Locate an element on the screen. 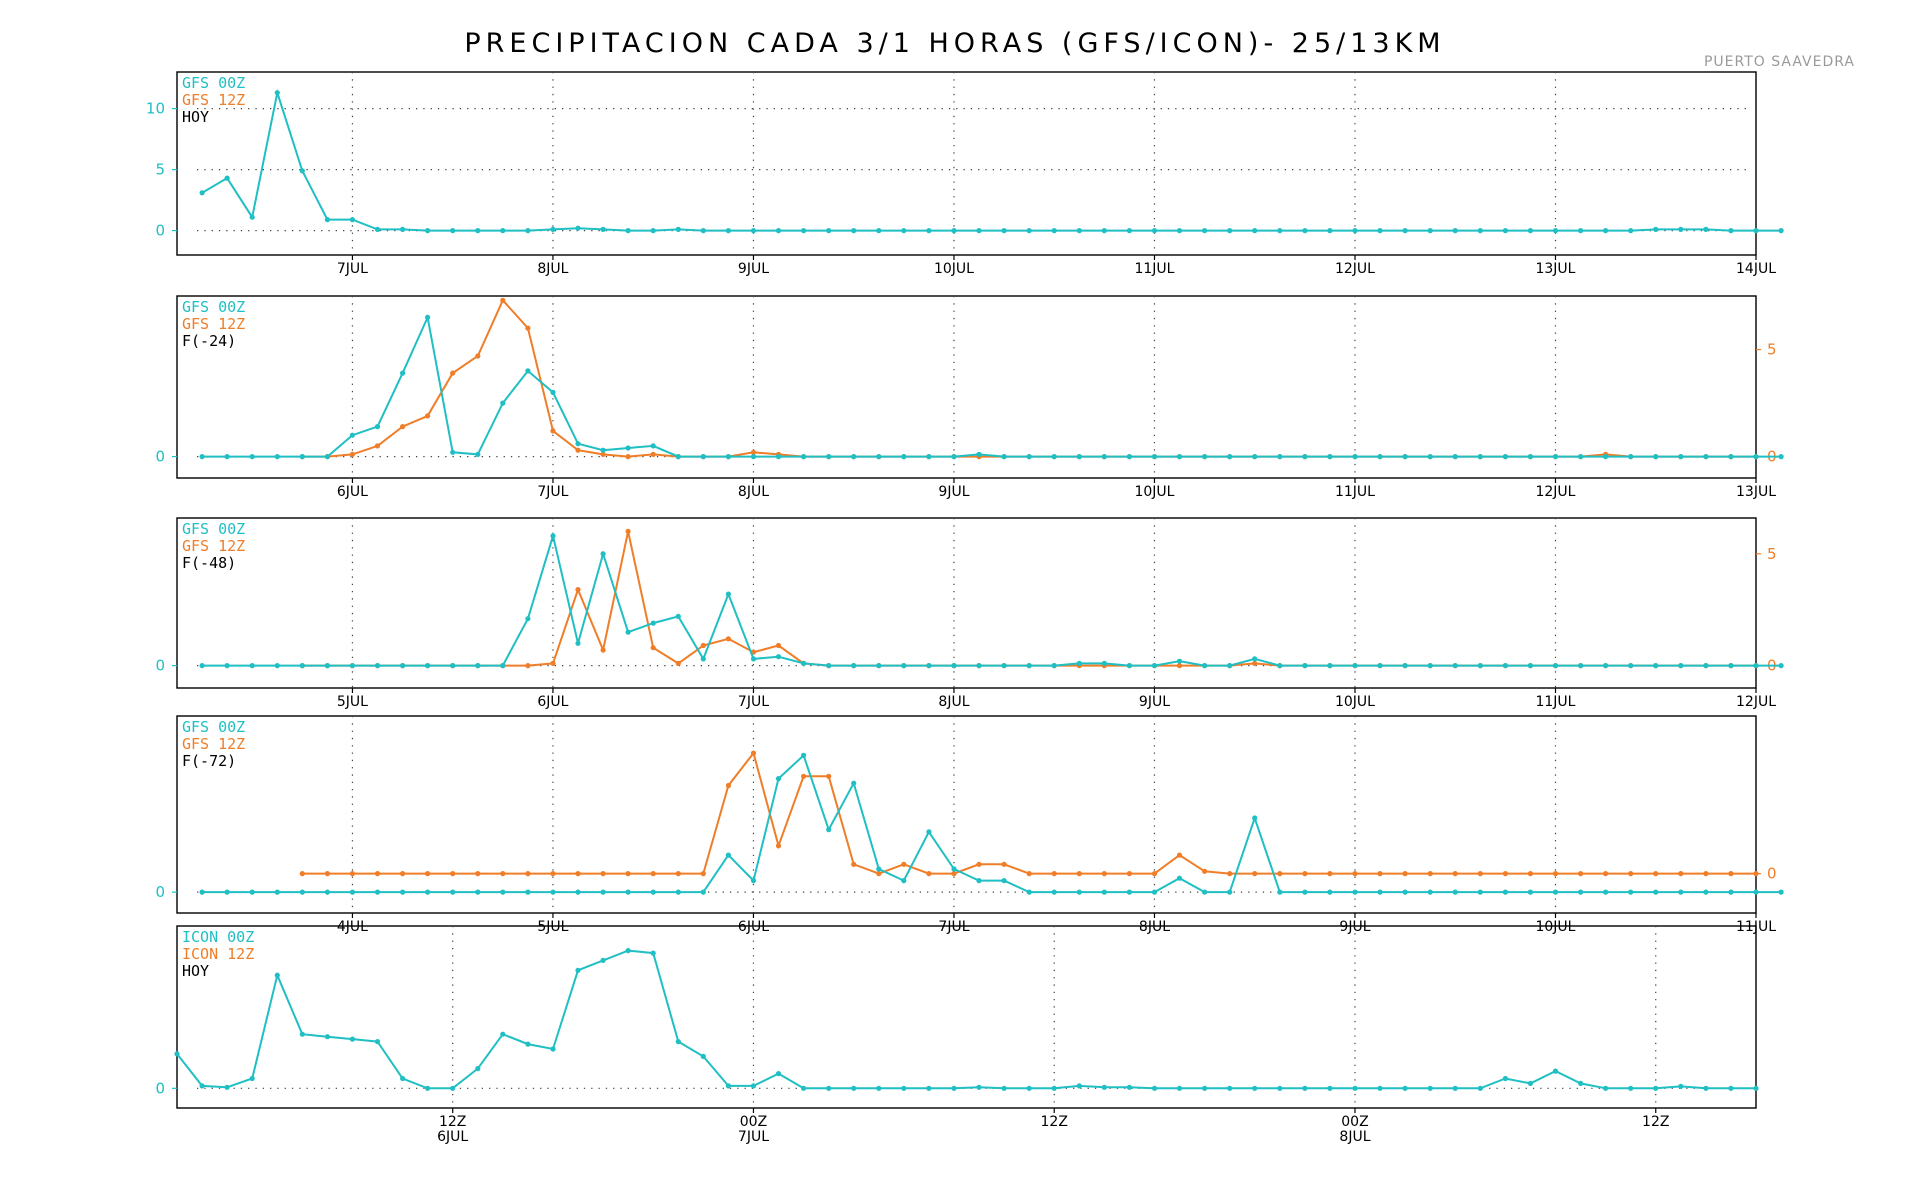  x-tick-label: 8JUL is located at coordinates (753, 492).